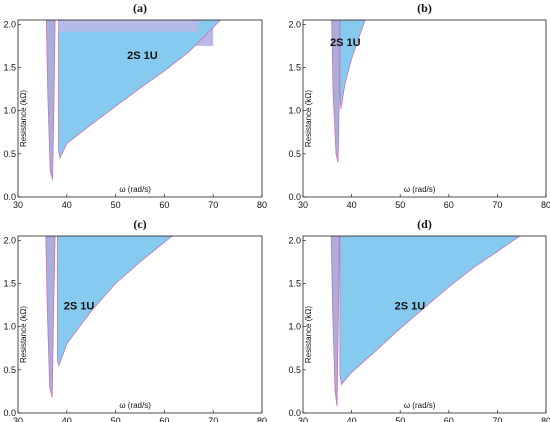 The image size is (550, 422). What do you see at coordinates (140, 8) in the screenshot?
I see `panel-title: (a)` at bounding box center [140, 8].